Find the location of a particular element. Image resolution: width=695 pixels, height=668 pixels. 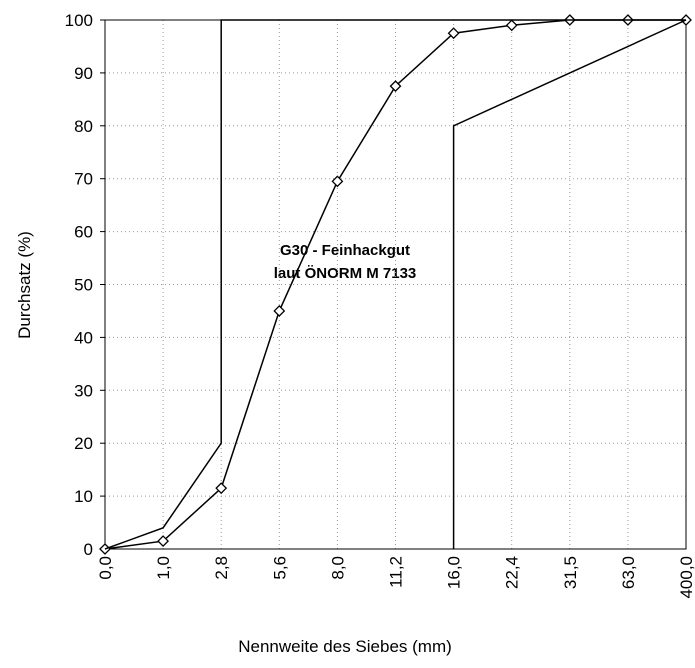

y-tick-label: 90 is located at coordinates (83, 73).